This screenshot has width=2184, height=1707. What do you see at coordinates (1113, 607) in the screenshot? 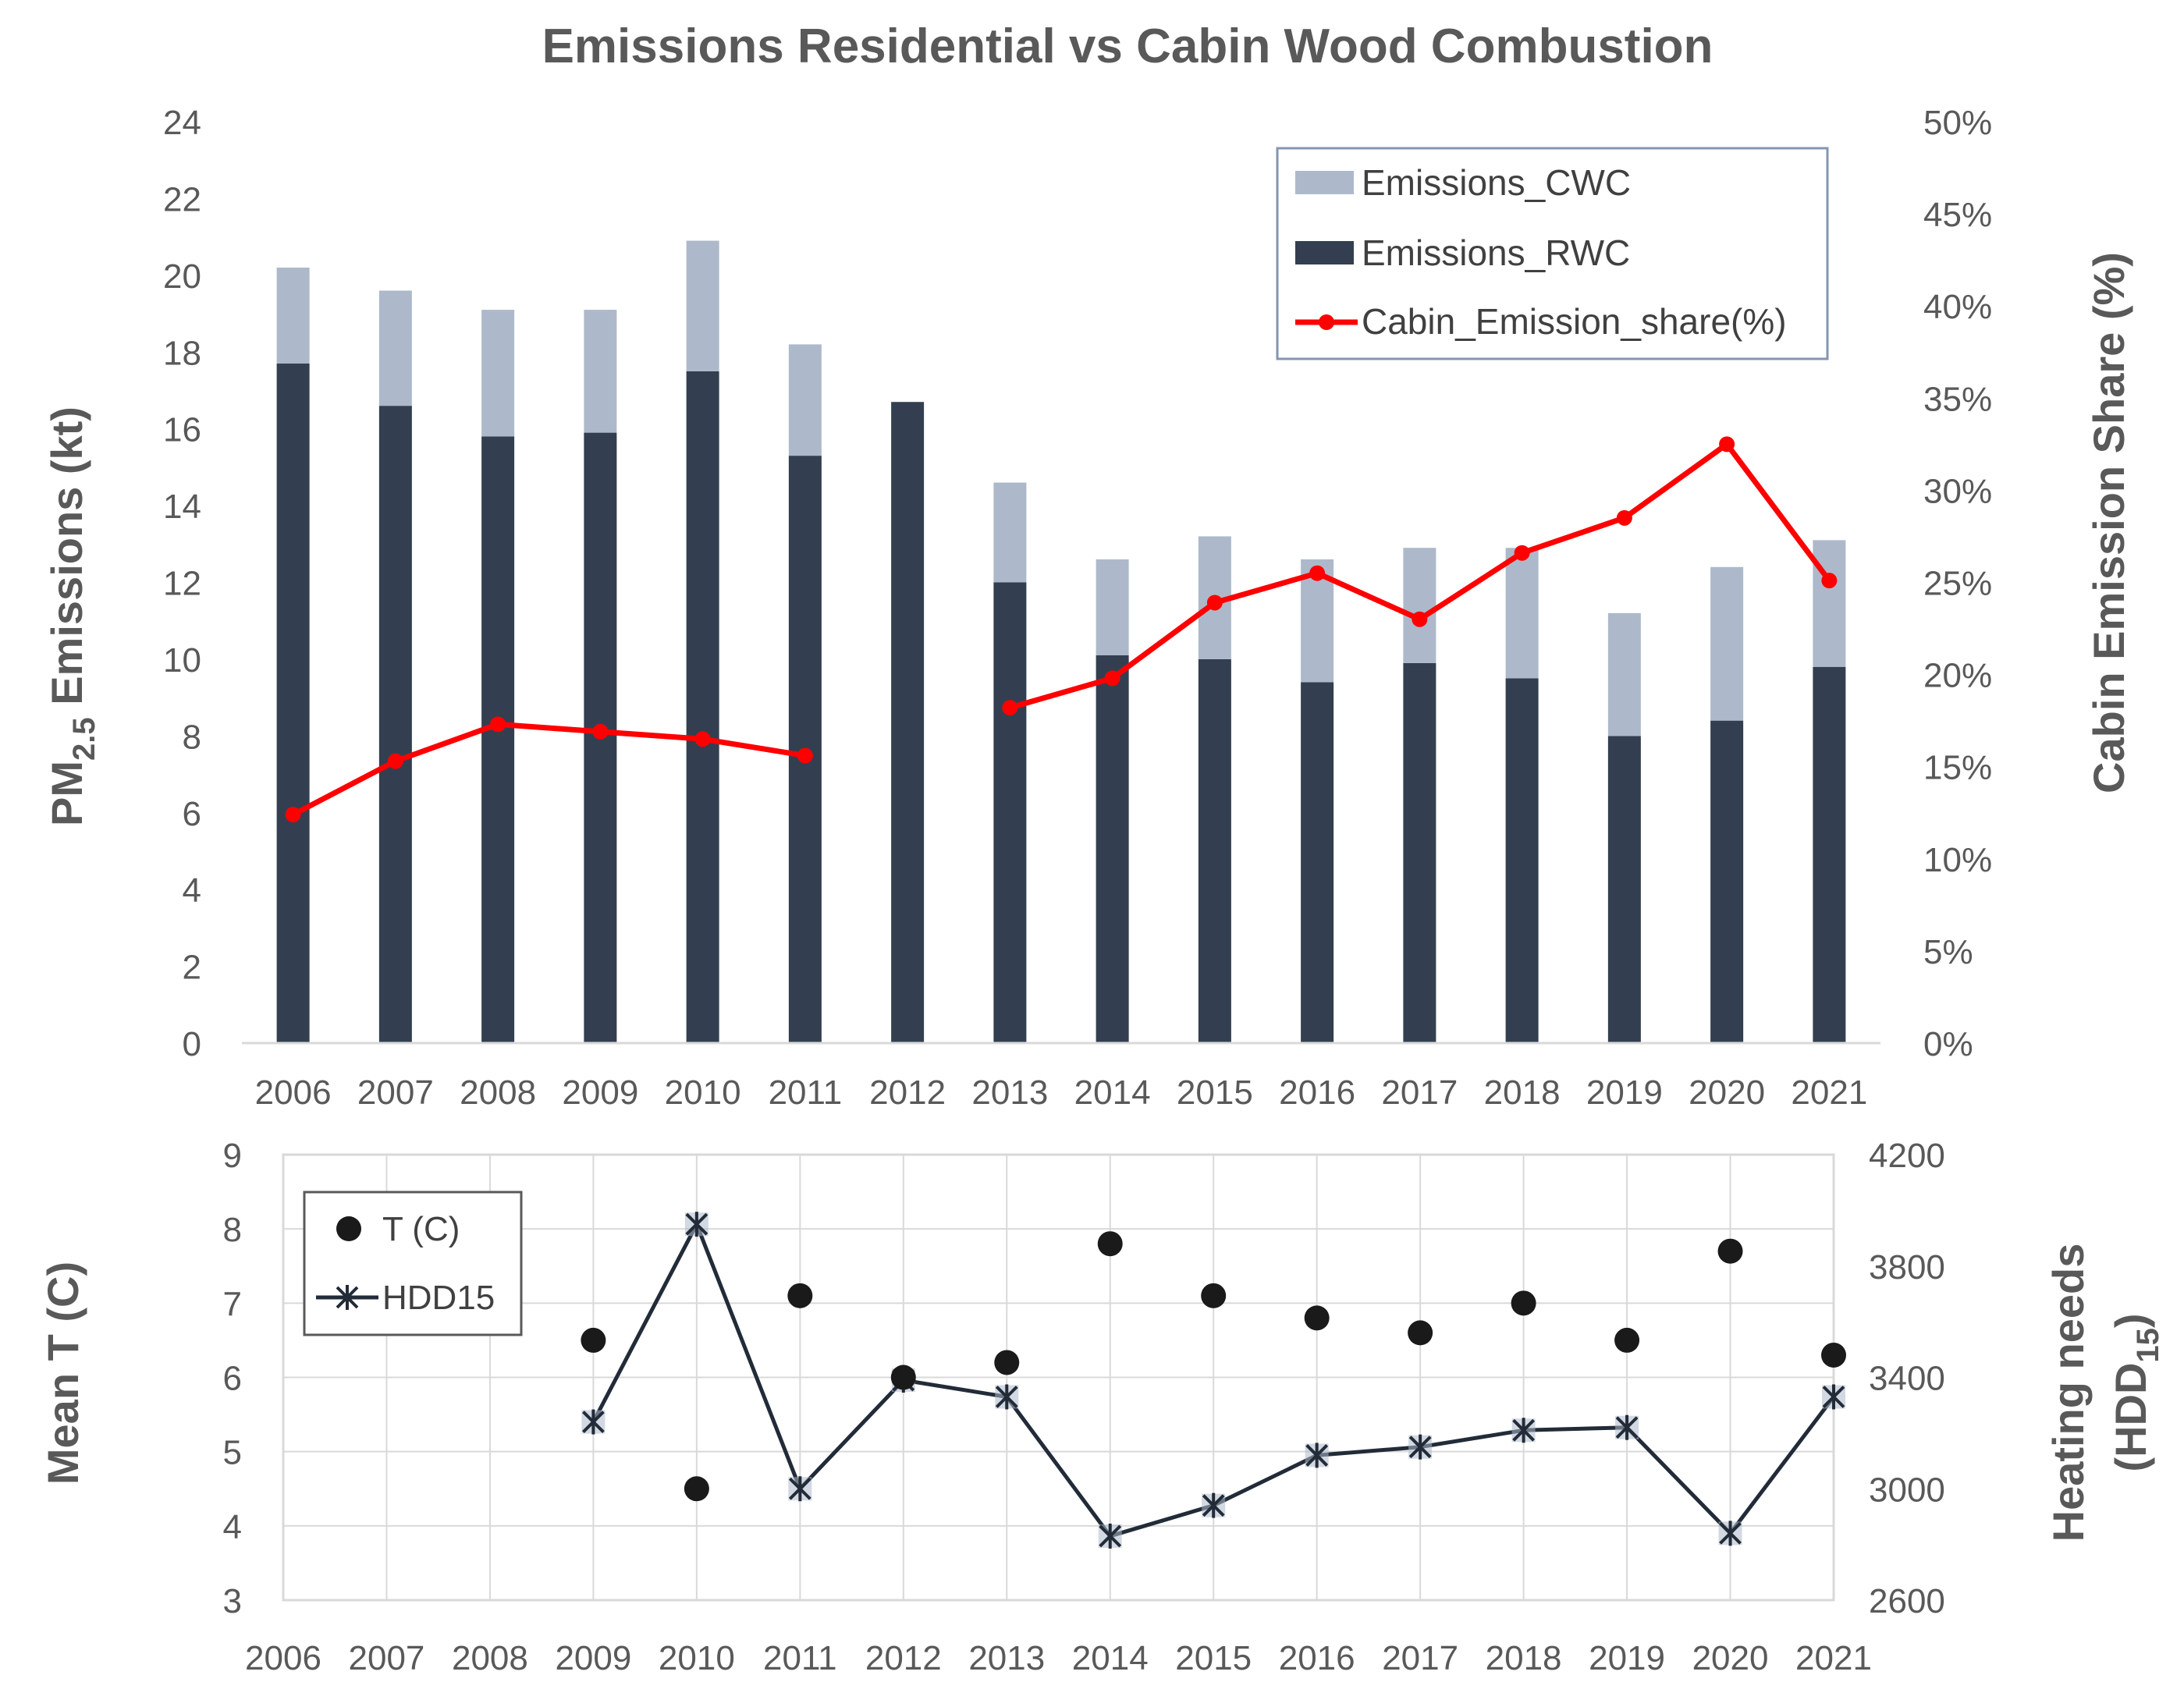
I see `bar-cwc-2014` at bounding box center [1113, 607].